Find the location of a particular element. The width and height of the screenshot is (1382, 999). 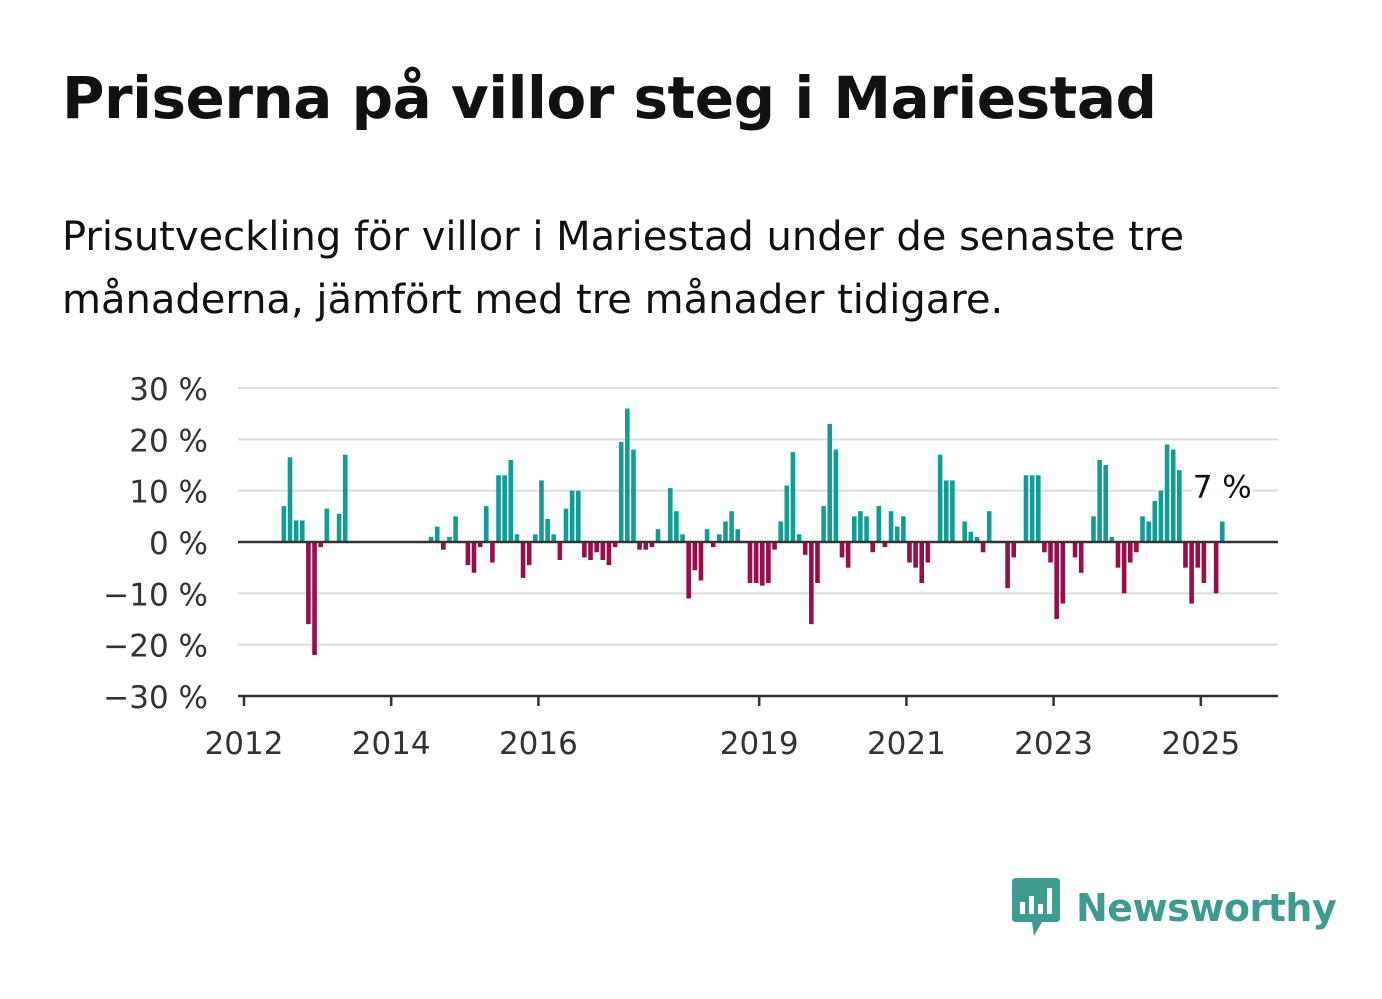

y-tick-label: −10 % is located at coordinates (155, 595).